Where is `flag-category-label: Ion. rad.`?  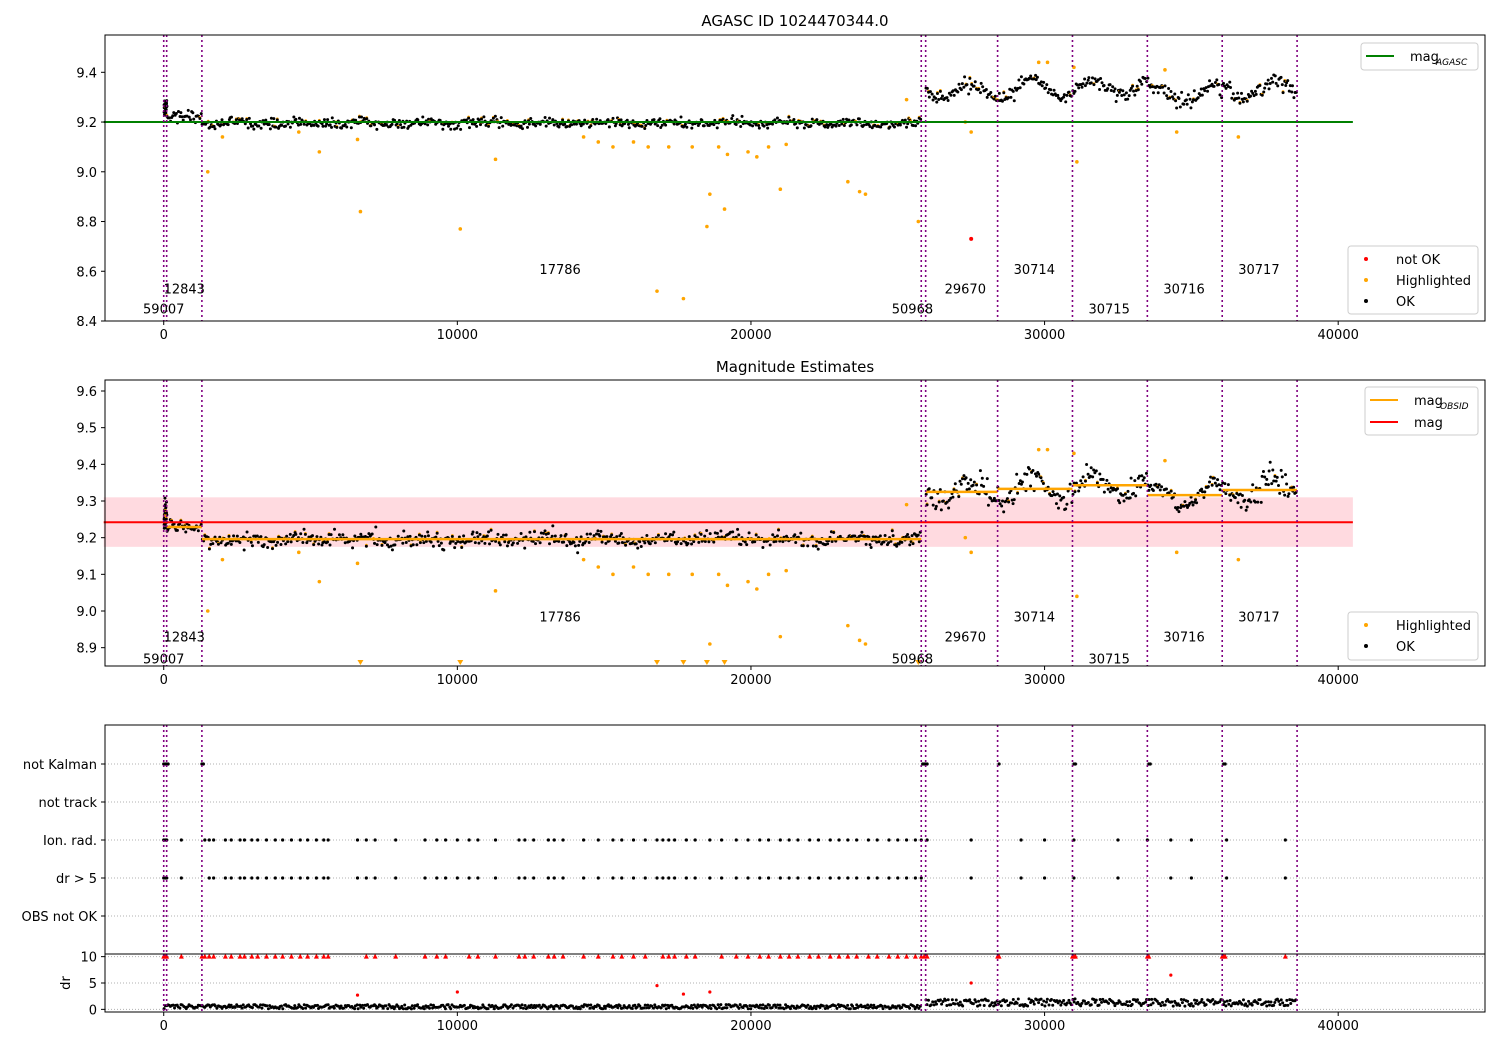
flag-category-label: Ion. rad. is located at coordinates (70, 841).